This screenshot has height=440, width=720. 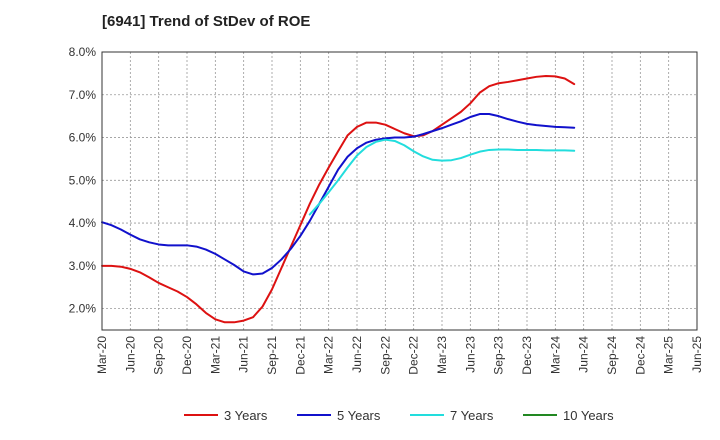 What do you see at coordinates (527, 355) in the screenshot?
I see `x-tick-label: Dec-23` at bounding box center [527, 355].